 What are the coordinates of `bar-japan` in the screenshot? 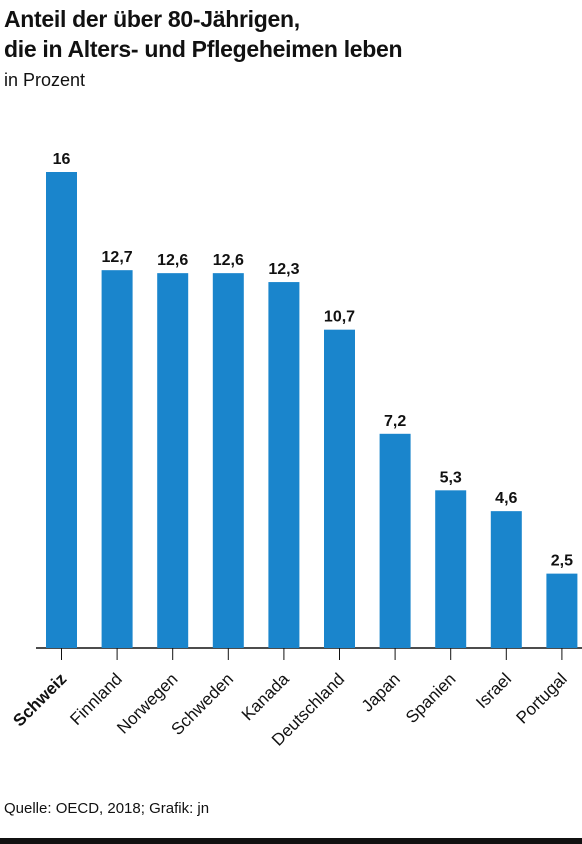 It's located at (395, 540).